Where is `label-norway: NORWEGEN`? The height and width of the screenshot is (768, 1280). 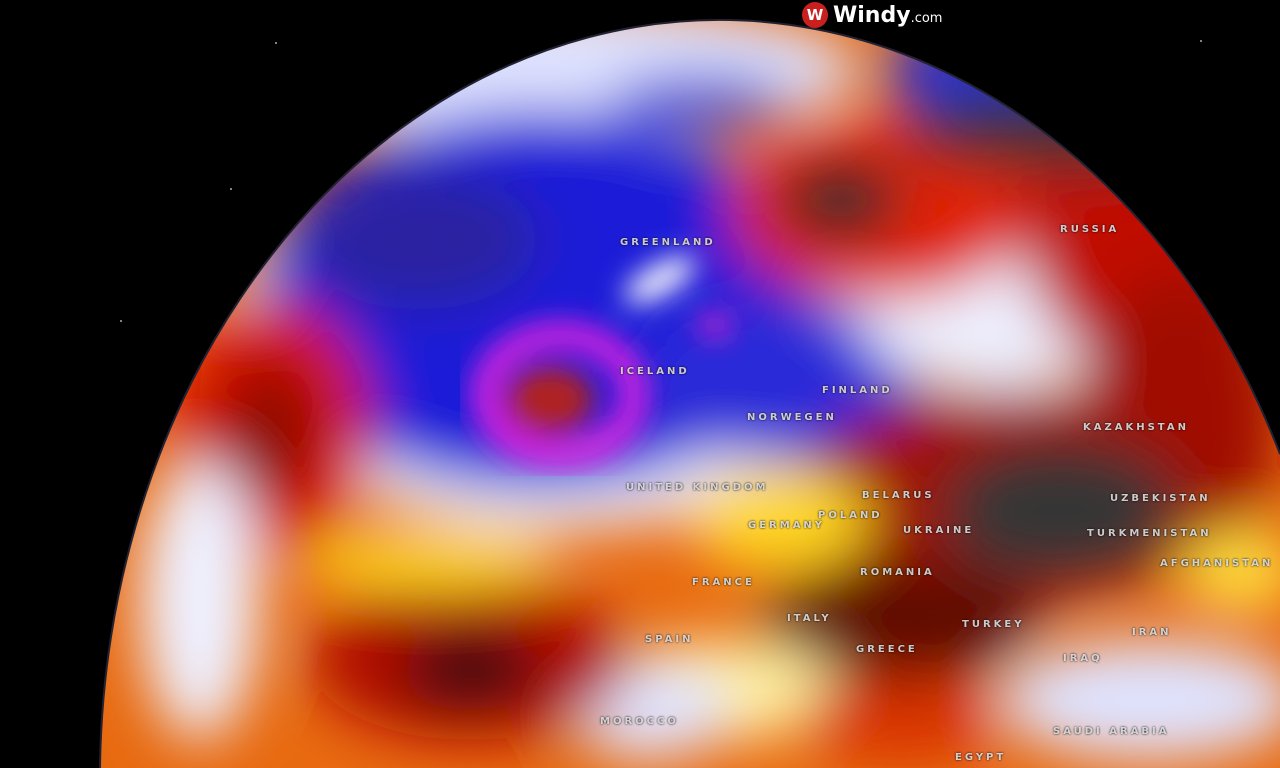 label-norway: NORWEGEN is located at coordinates (792, 417).